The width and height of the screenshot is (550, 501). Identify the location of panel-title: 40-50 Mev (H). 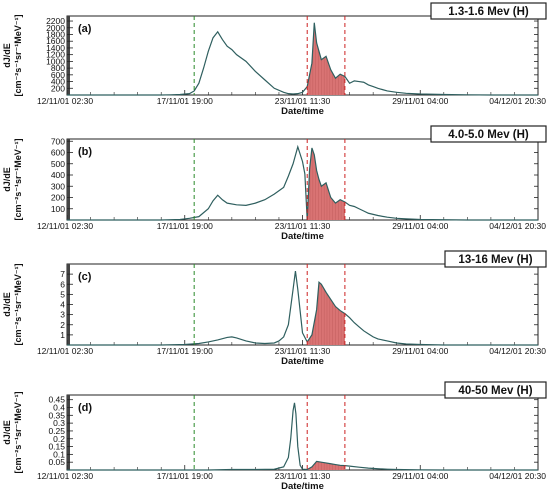
(495, 391).